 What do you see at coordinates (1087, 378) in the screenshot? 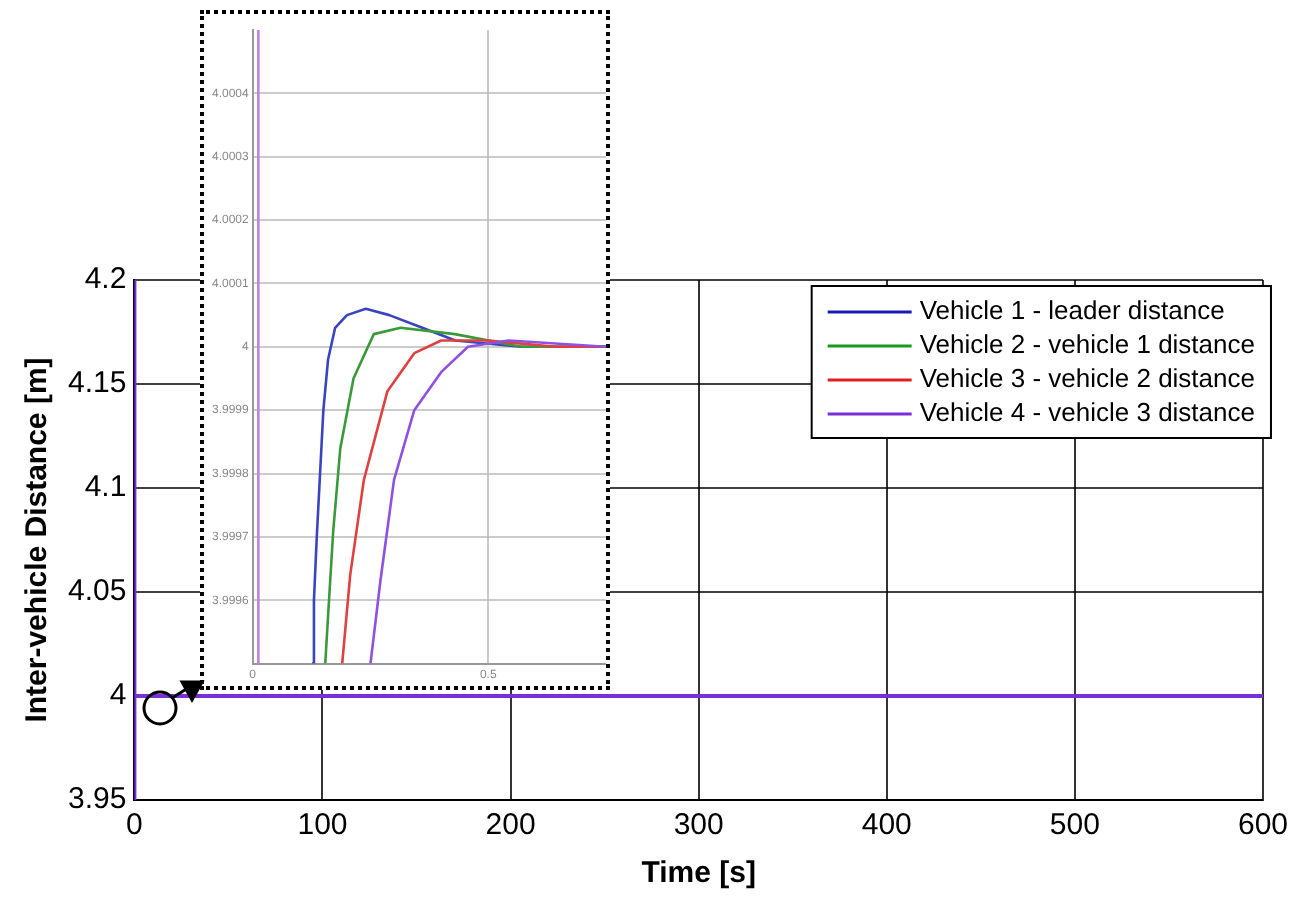
I see `legend-label: Vehicle 3 - vehicle 2 distance` at bounding box center [1087, 378].